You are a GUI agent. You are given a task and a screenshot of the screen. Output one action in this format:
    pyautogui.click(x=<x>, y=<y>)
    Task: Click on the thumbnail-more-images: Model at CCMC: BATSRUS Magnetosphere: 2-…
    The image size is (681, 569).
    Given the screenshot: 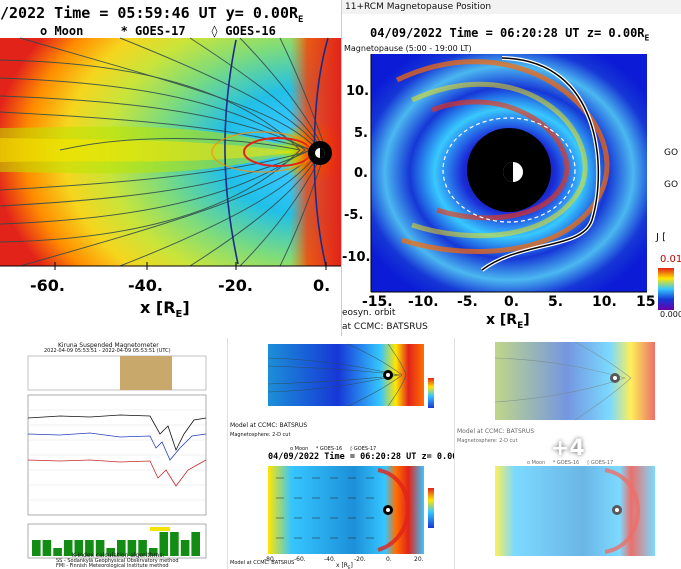 What is the action you would take?
    pyautogui.click(x=567, y=453)
    